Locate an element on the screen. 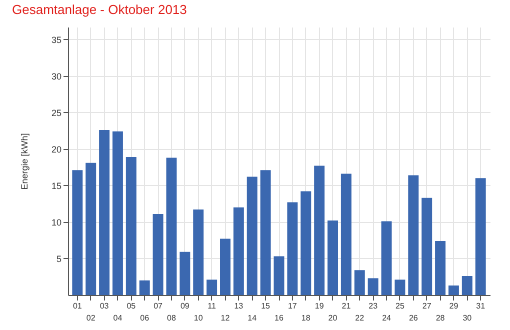 This screenshot has width=510, height=330. x-tick-label: 02 is located at coordinates (91, 318).